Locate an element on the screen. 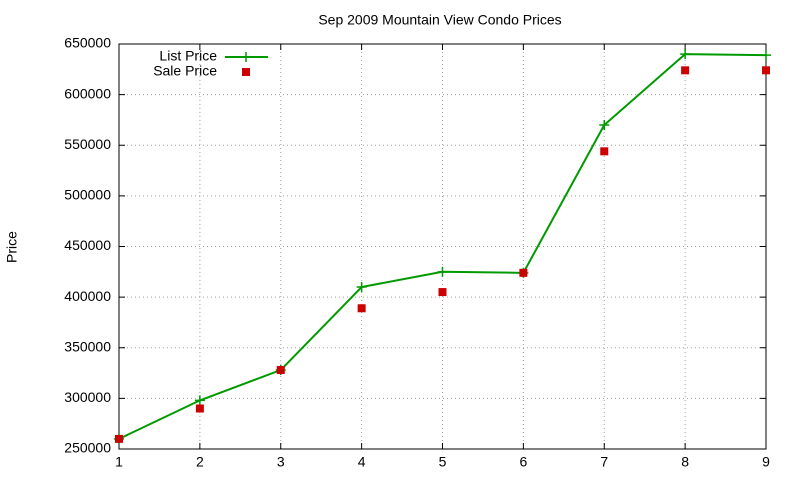 The height and width of the screenshot is (480, 800). y-tick-label: 650000 is located at coordinates (87, 43).